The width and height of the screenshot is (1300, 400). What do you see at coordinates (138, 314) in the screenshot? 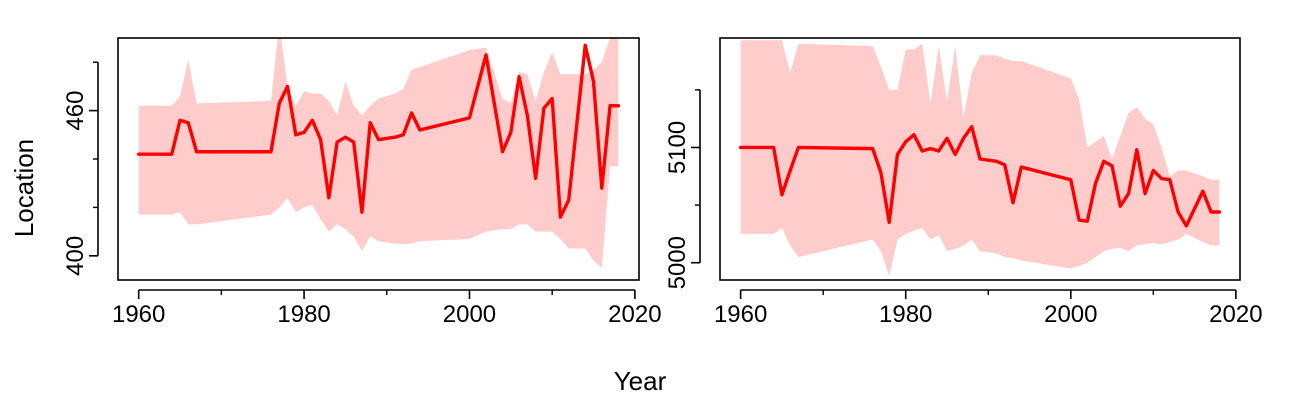
I see `left-x-tick-label: 1960` at bounding box center [138, 314].